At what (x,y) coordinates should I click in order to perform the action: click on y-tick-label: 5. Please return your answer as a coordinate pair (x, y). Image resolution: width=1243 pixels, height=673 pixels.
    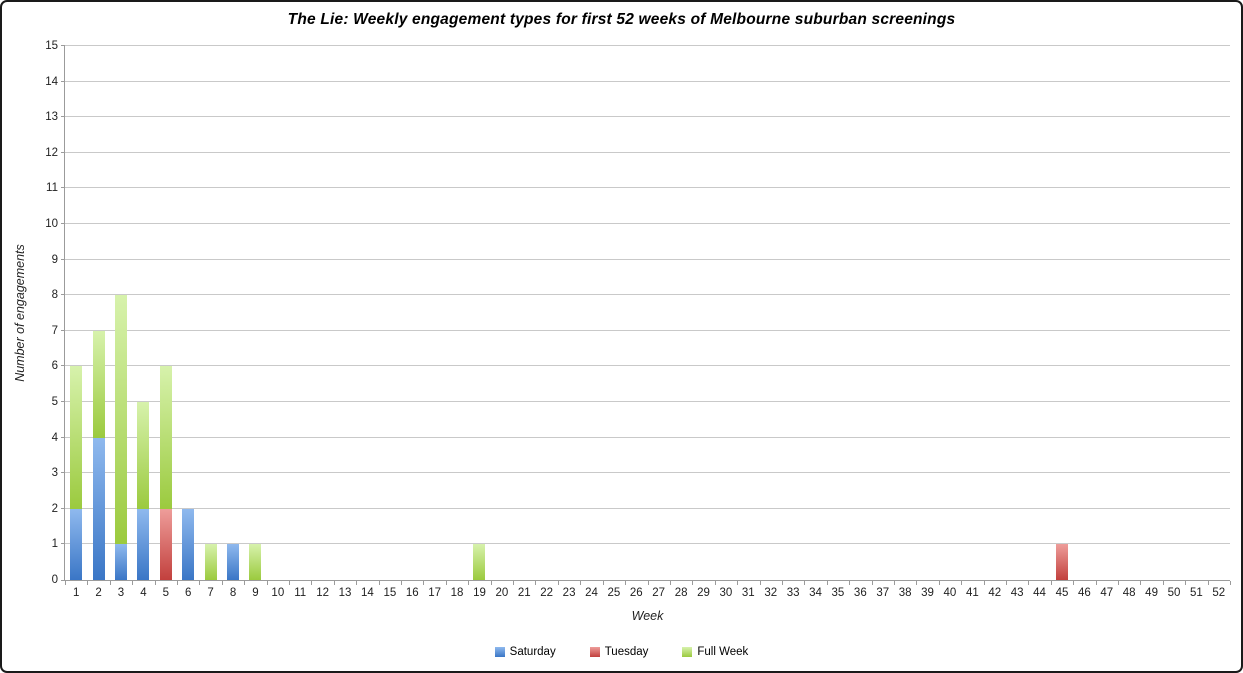
    Looking at the image, I should click on (54, 402).